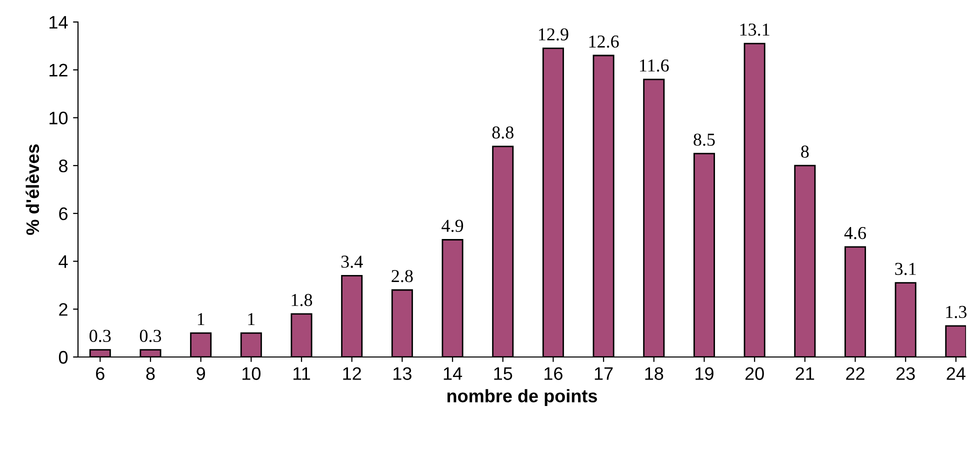 This screenshot has width=968, height=459. I want to click on data-label: 8, so click(805, 152).